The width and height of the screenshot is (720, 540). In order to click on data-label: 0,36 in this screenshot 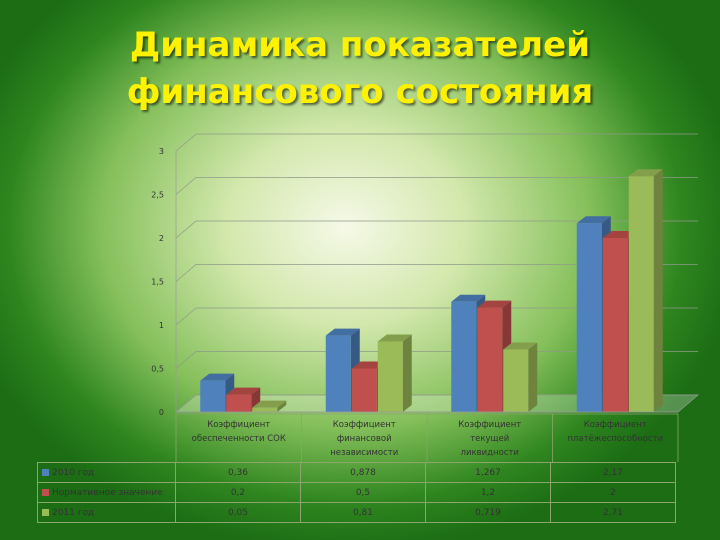, I will do `click(238, 472)`.